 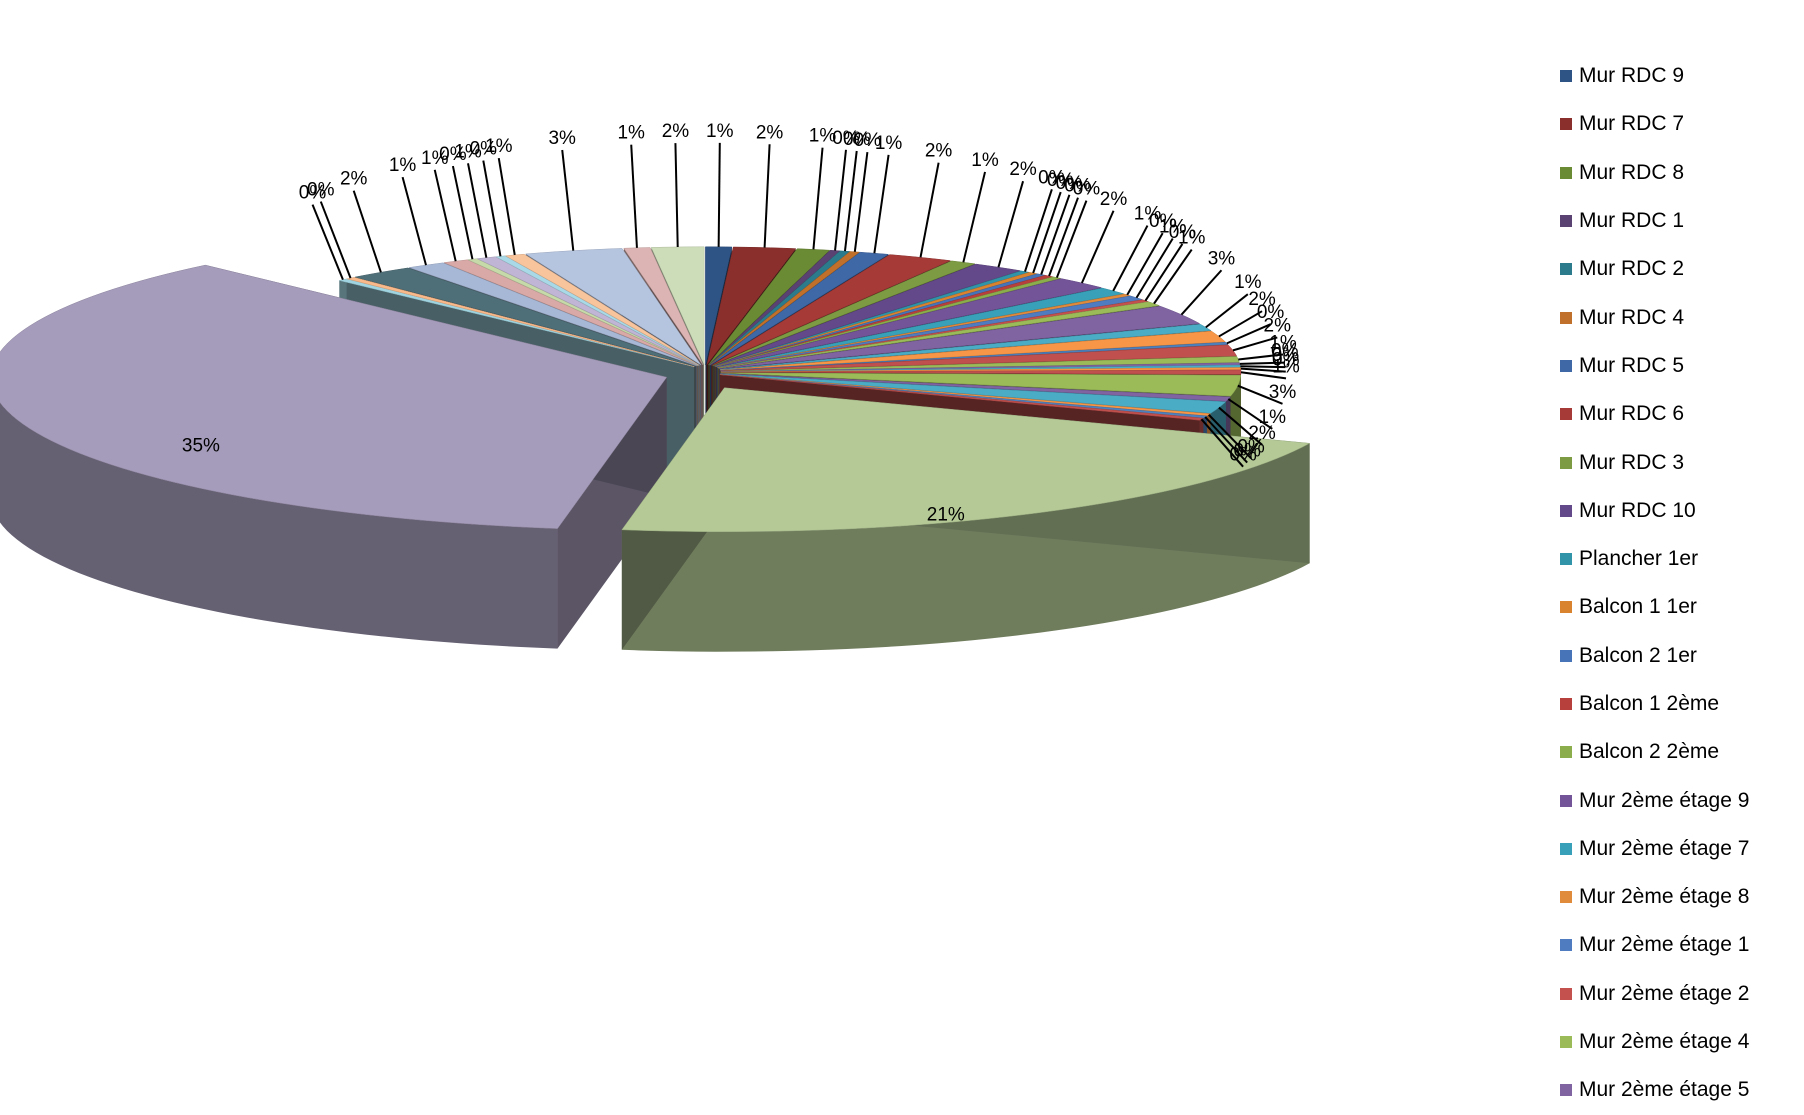 I want to click on legend-item: Mur 2ème étage 7, so click(x=1682, y=849).